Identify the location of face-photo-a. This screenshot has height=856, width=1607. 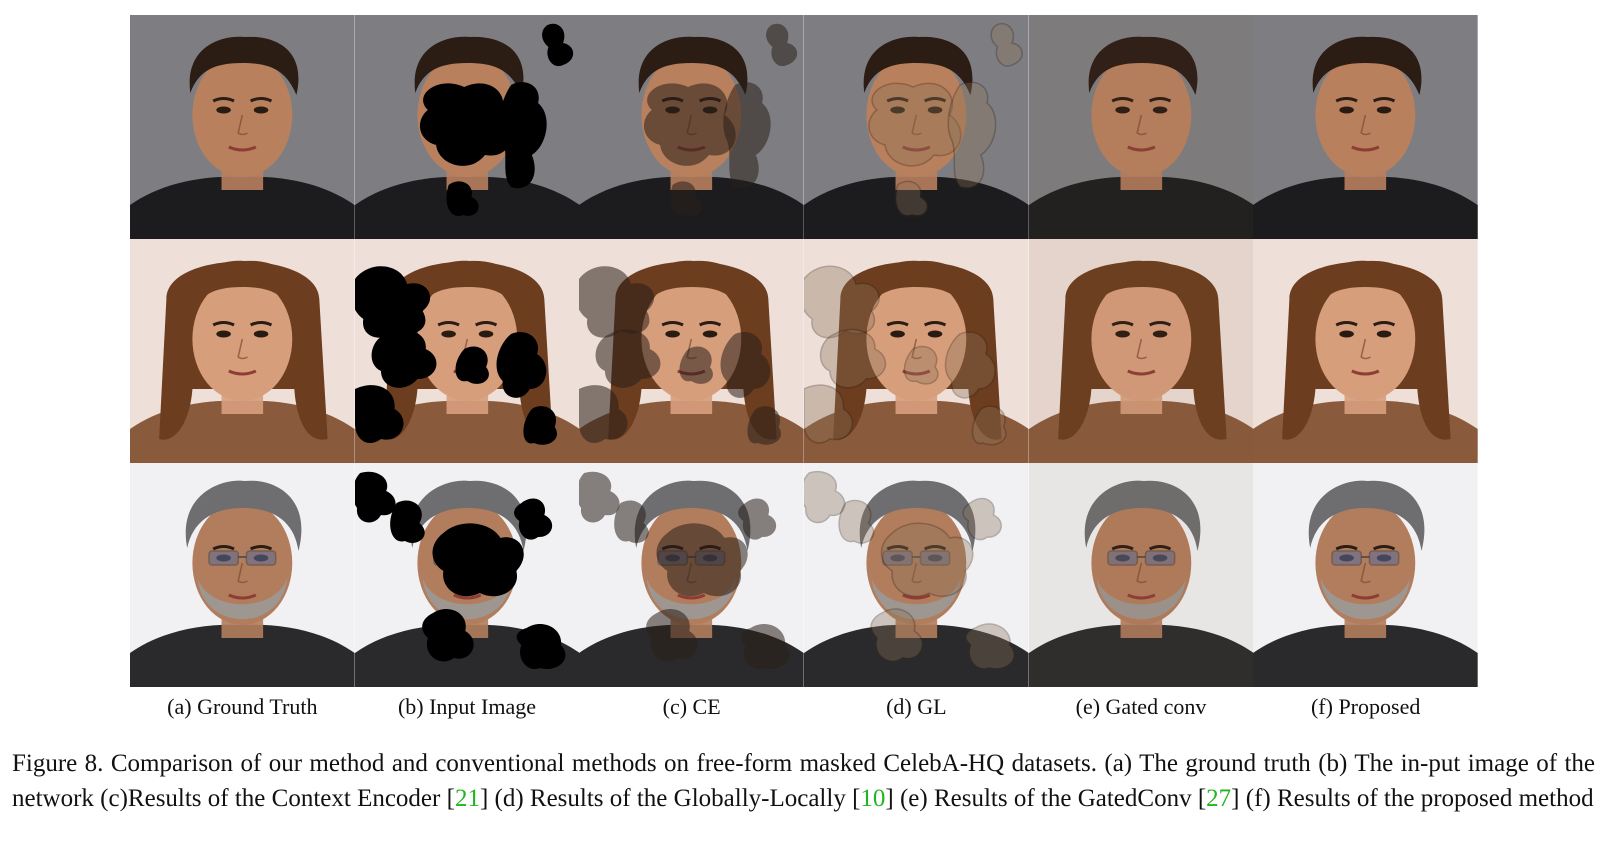
(242, 127).